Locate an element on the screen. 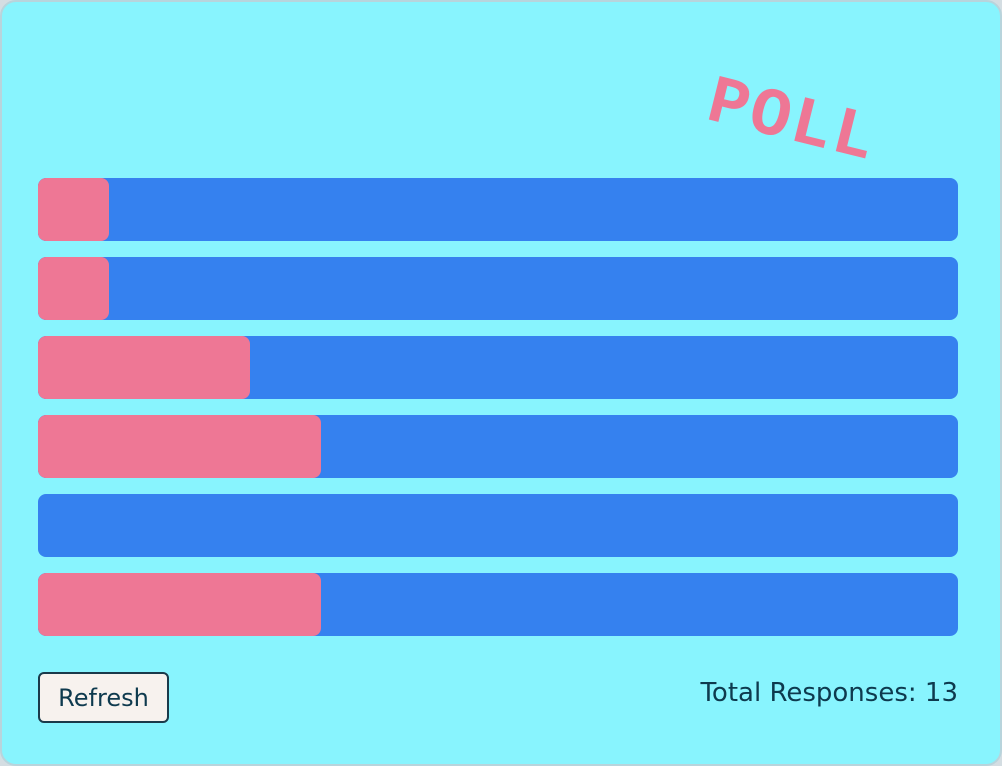 This screenshot has height=766, width=1002. total-label: Total Responses: is located at coordinates (808, 693).